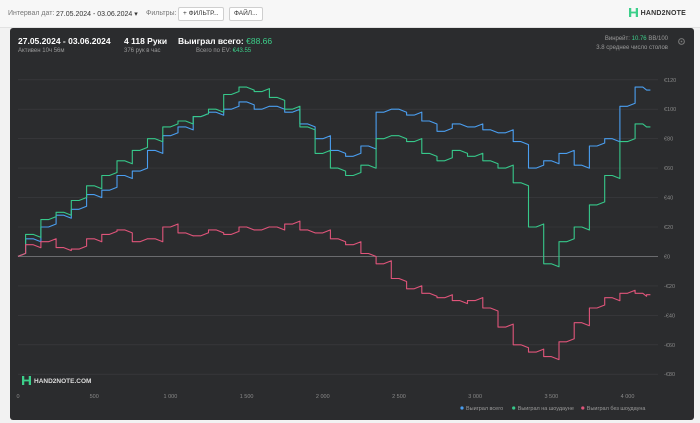 The width and height of the screenshot is (700, 423). What do you see at coordinates (551, 397) in the screenshot?
I see `x-tick-label: 3 500` at bounding box center [551, 397].